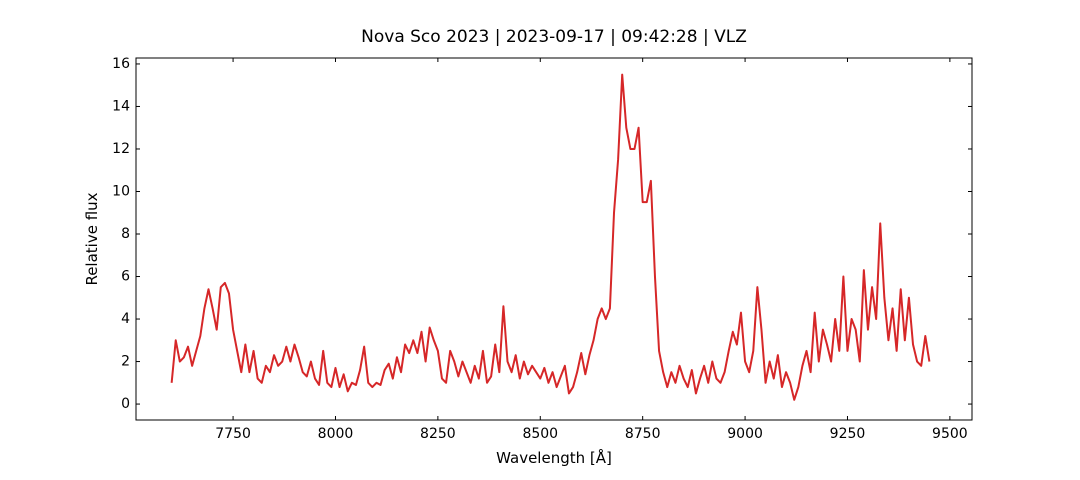 The height and width of the screenshot is (480, 1080). I want to click on y-tick-label: 2, so click(125, 362).